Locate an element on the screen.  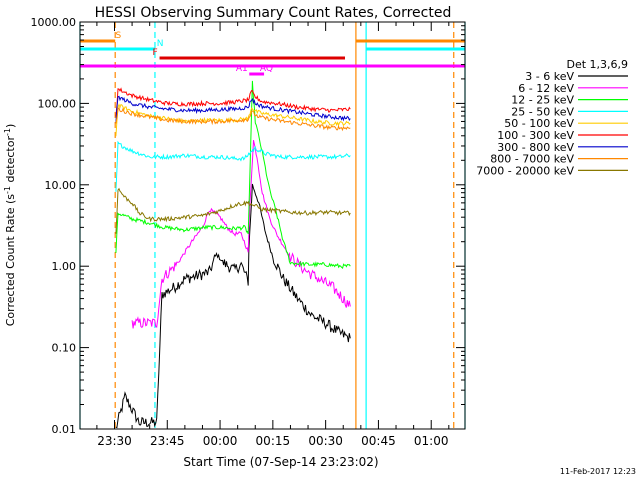
flag-label-0: S is located at coordinates (119, 36).